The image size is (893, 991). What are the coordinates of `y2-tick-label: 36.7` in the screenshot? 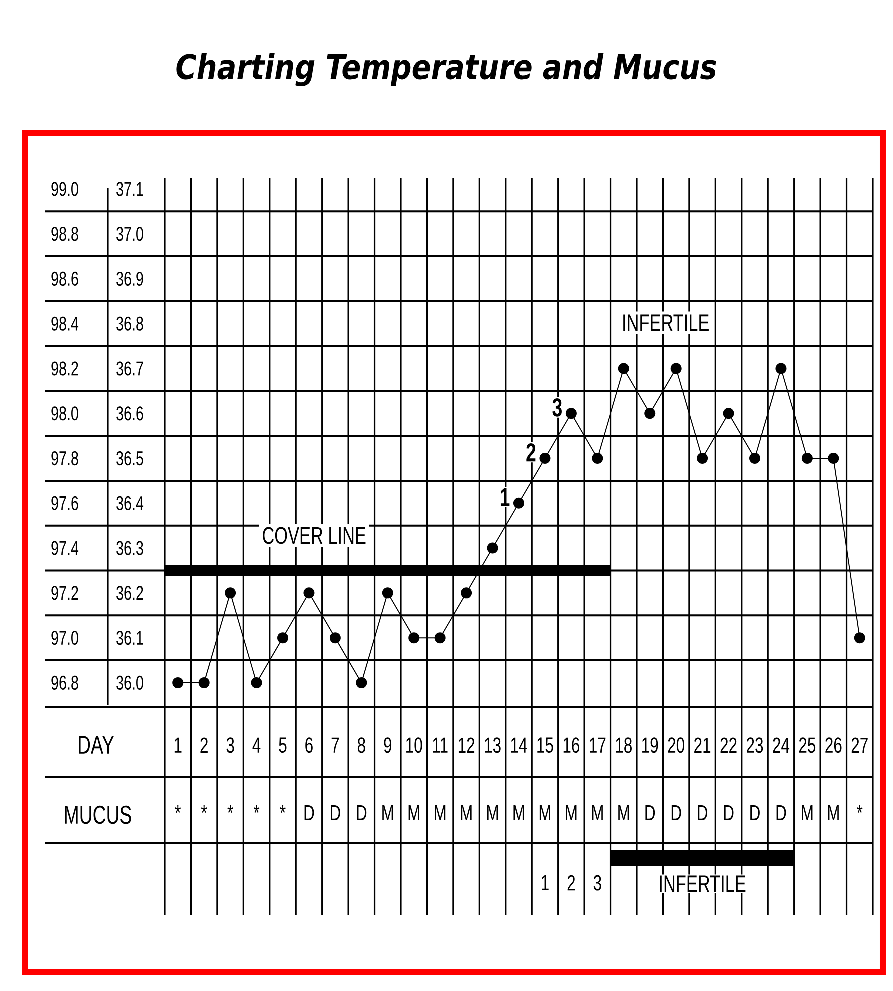 It's located at (130, 369).